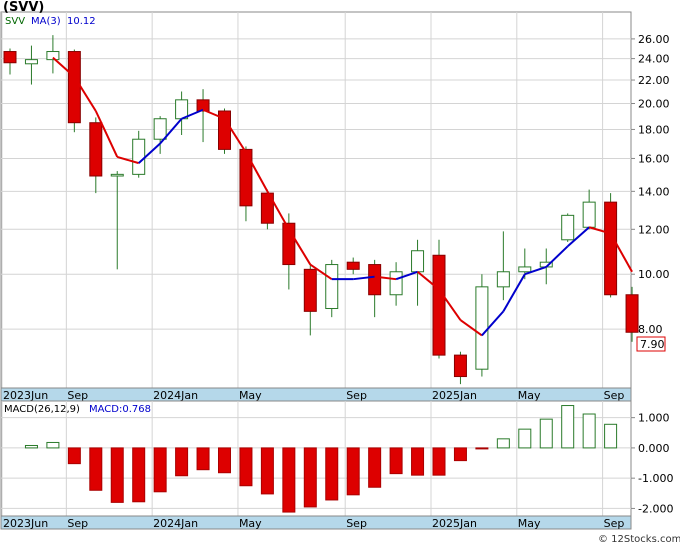  I want to click on legend-ma-label: MA(3), so click(46, 21).